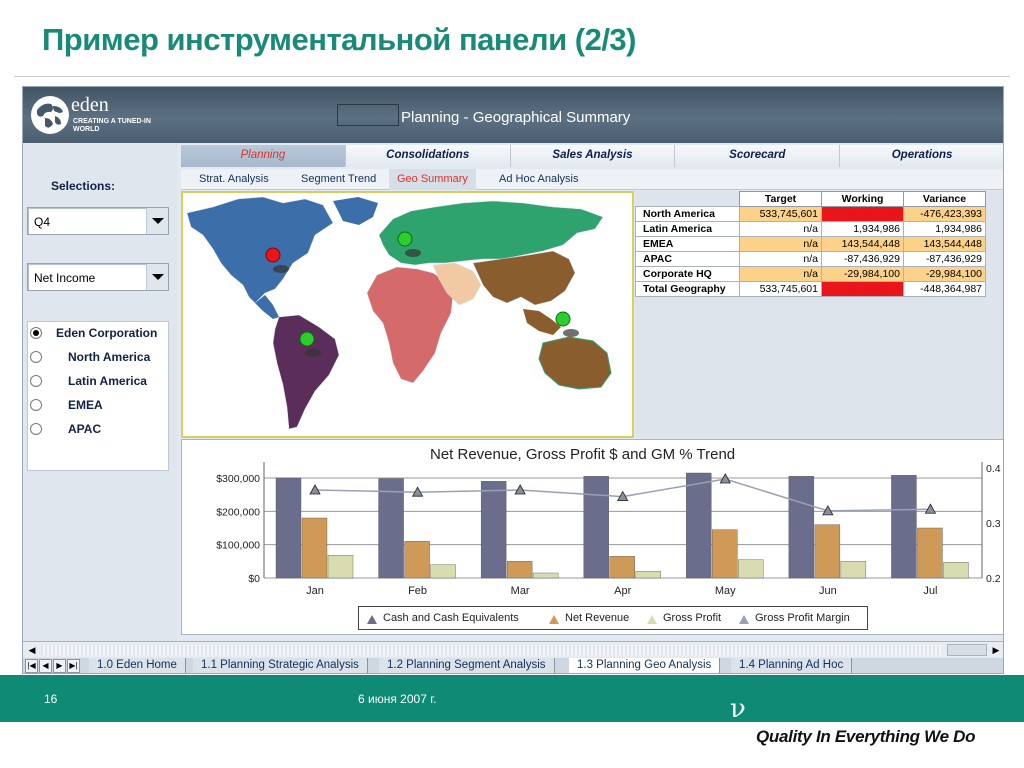  What do you see at coordinates (597, 618) in the screenshot?
I see `legend-item: Net Revenue` at bounding box center [597, 618].